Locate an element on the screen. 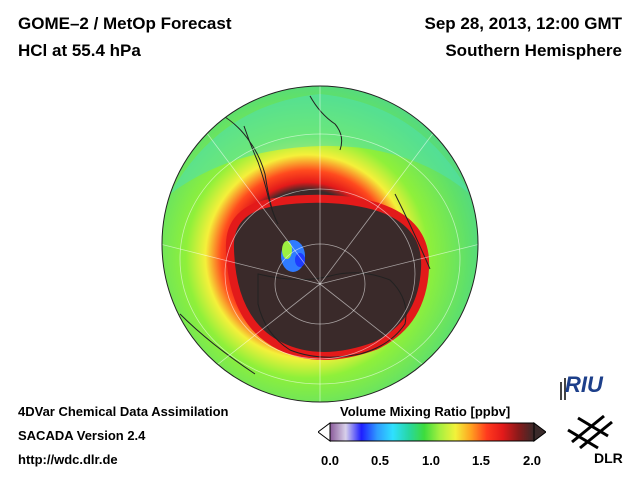  colorbar-tick-label: 2.0 is located at coordinates (532, 460).